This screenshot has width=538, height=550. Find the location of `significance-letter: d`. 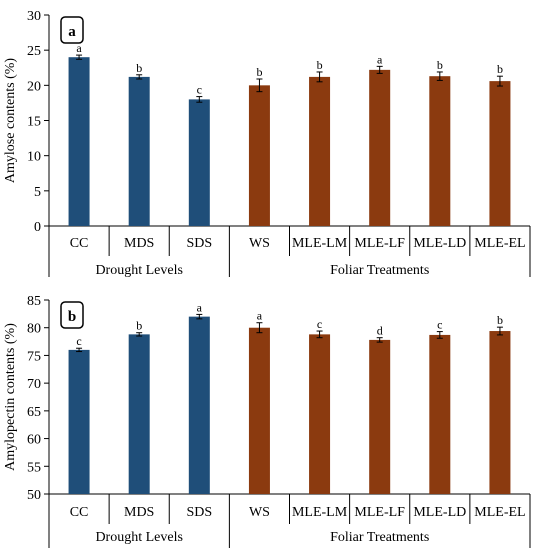

significance-letter: d is located at coordinates (380, 331).